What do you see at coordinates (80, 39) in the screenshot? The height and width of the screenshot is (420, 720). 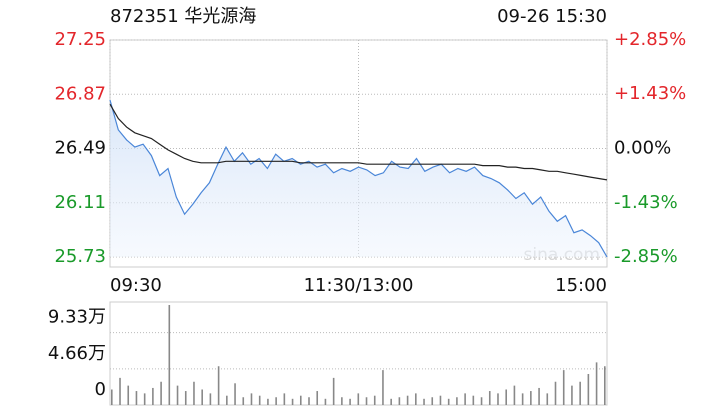 I see `y-tick-label: 27.25` at bounding box center [80, 39].